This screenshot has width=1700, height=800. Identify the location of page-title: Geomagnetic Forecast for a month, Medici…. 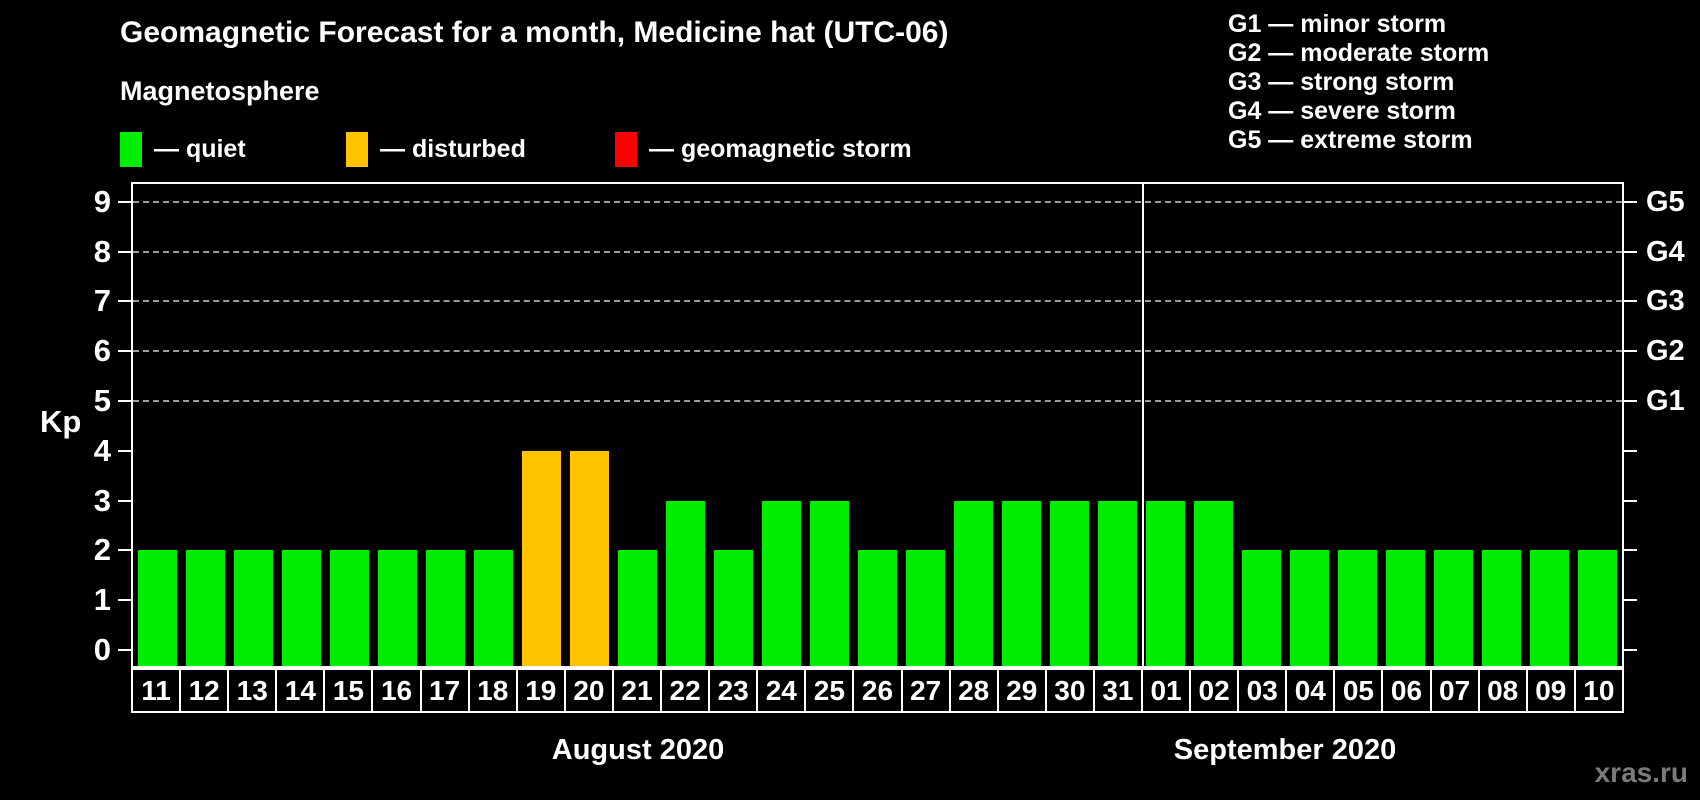
(534, 32).